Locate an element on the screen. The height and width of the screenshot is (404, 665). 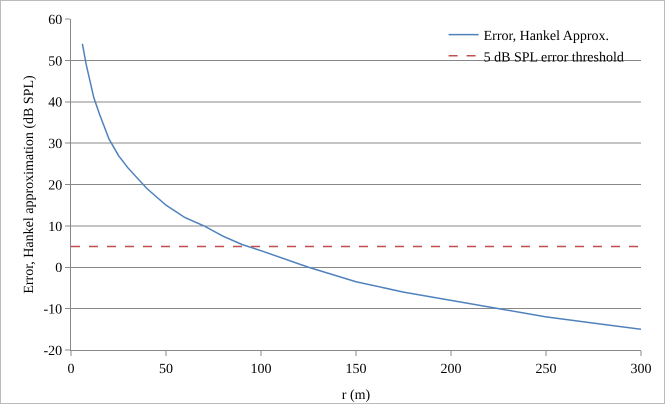
legend-label: Error, Hankel Approx. is located at coordinates (547, 36).